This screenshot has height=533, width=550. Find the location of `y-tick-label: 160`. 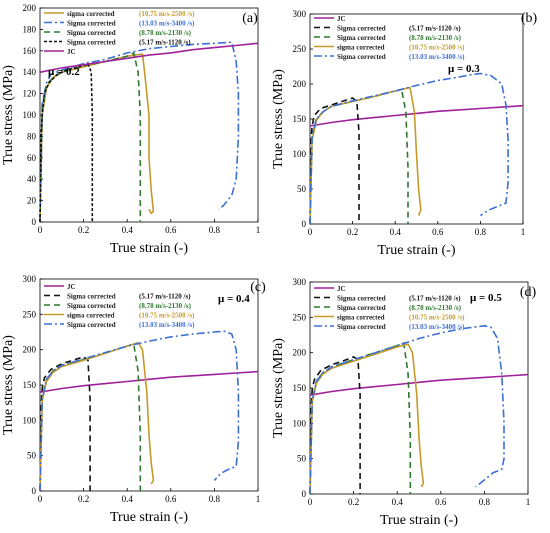

y-tick-label: 160 is located at coordinates (30, 51).